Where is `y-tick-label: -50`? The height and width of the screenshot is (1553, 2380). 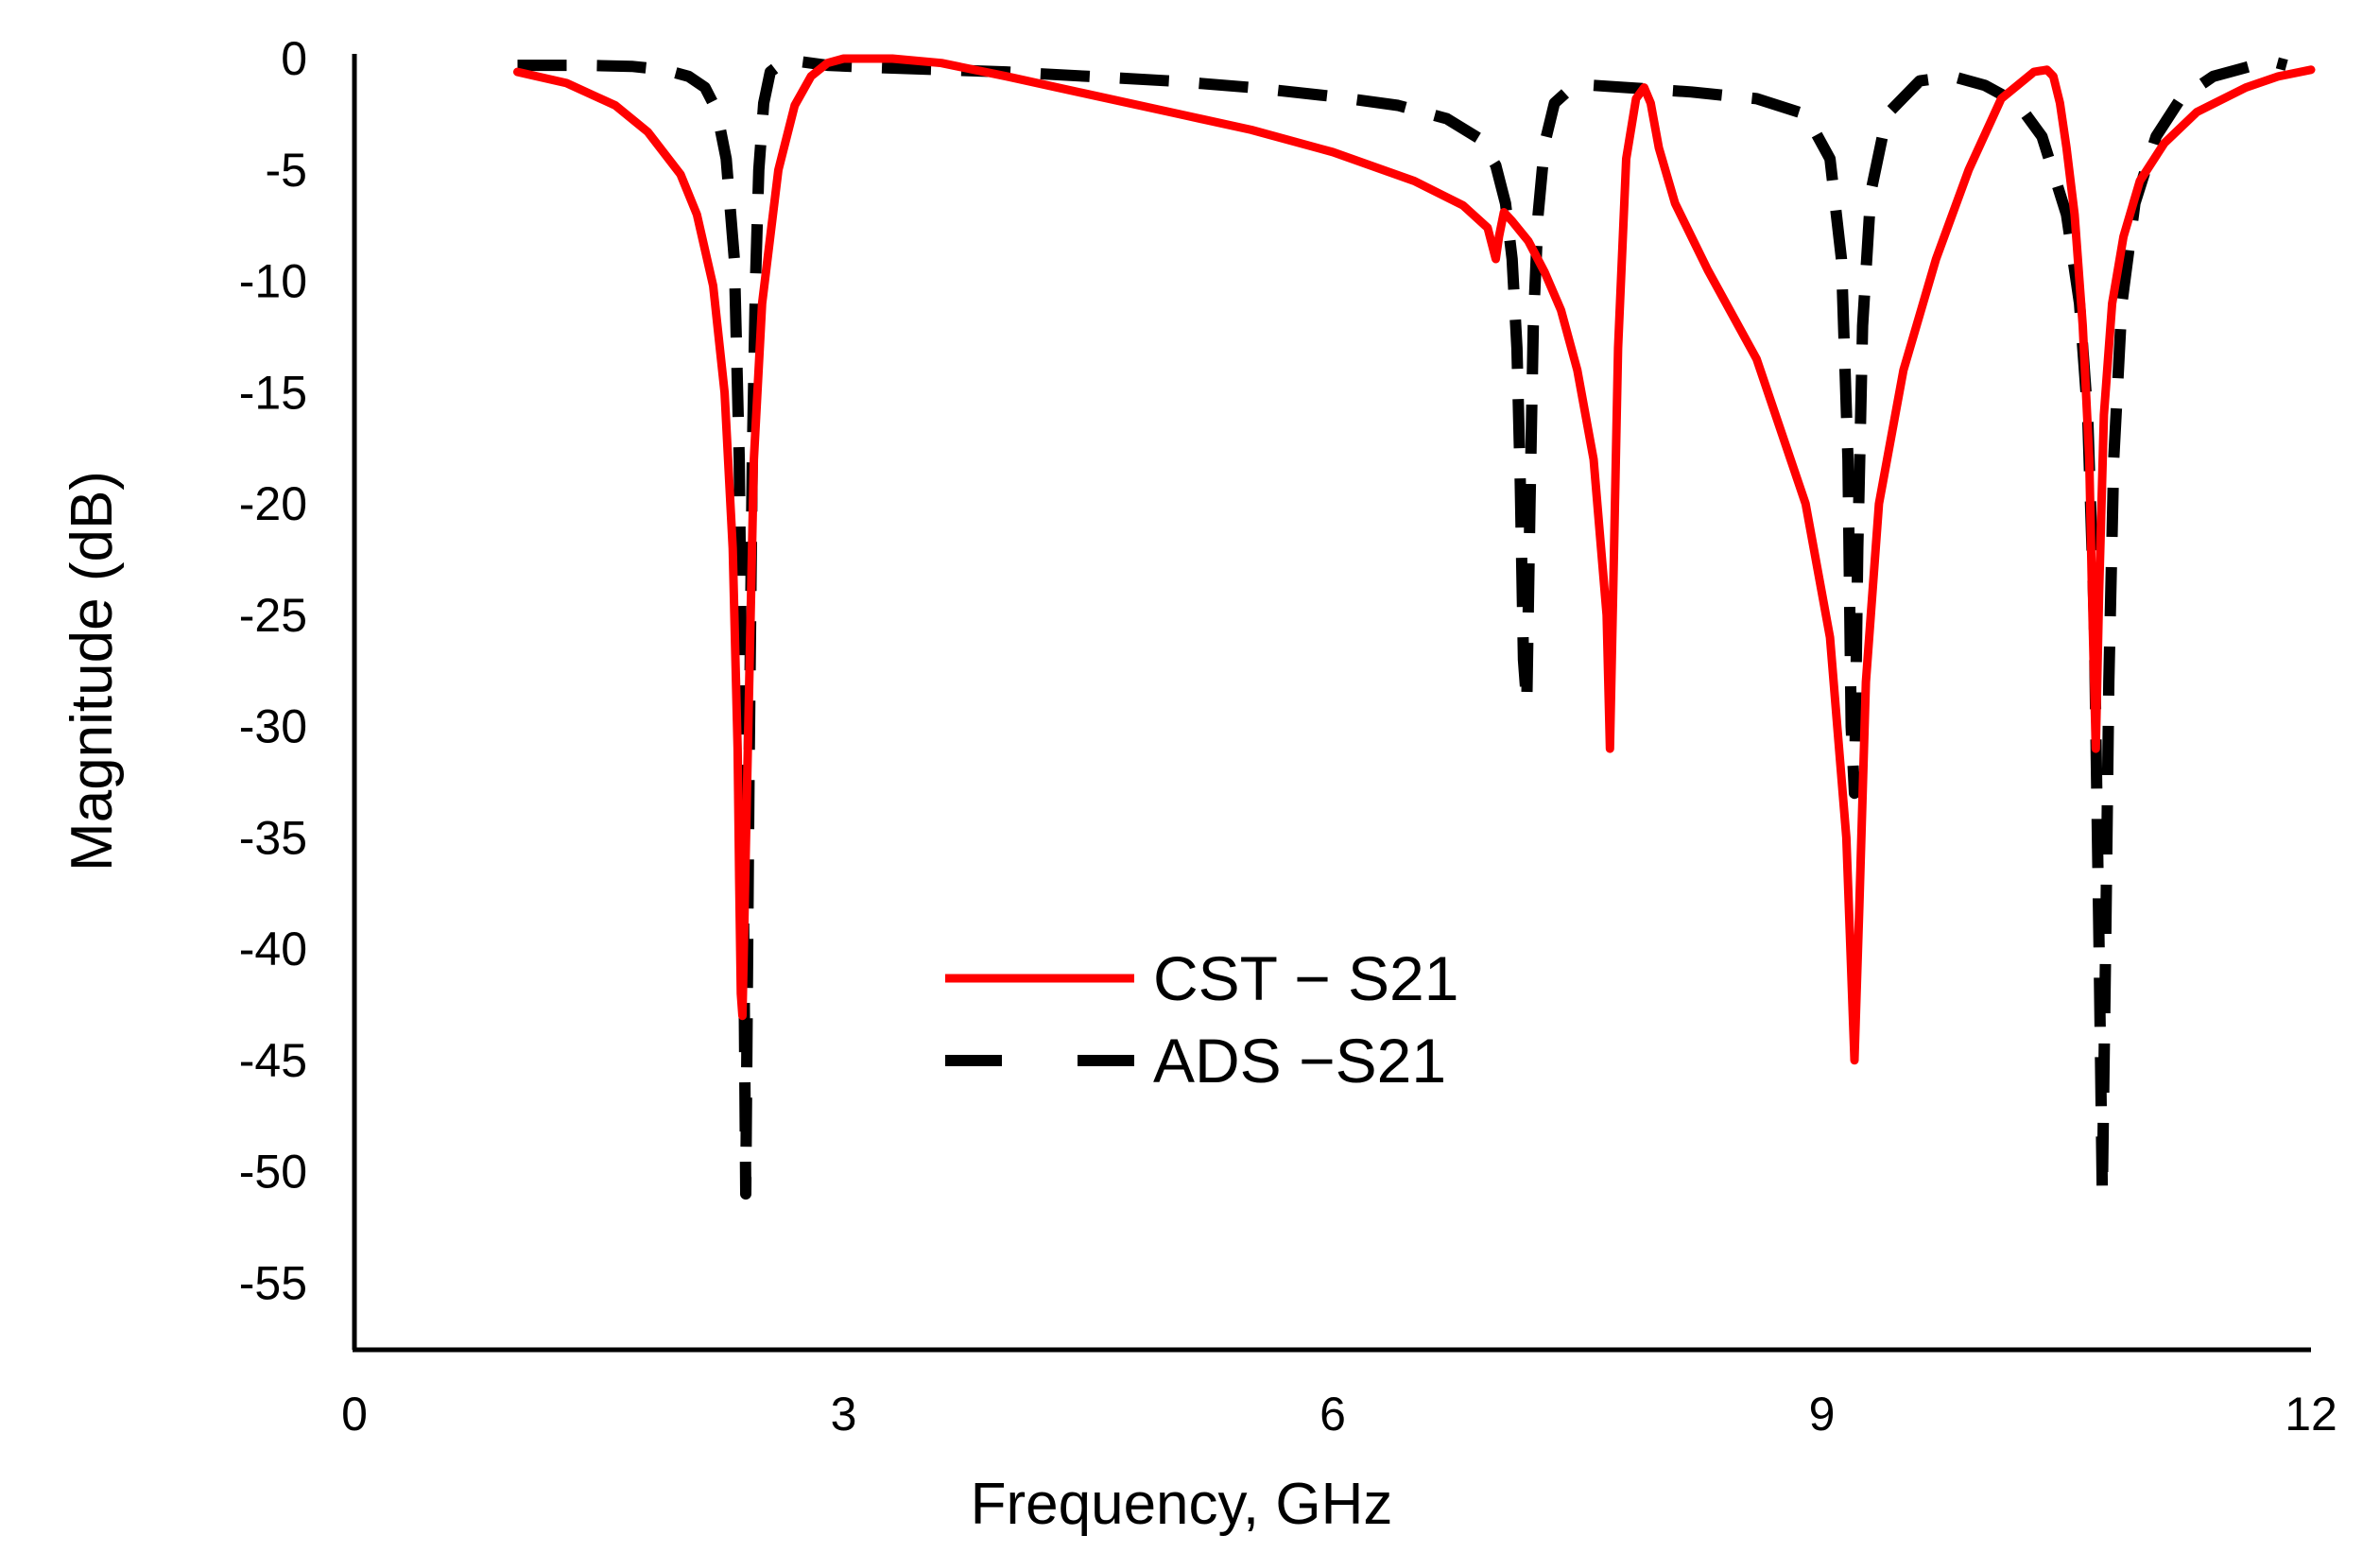
y-tick-label: -50 is located at coordinates (273, 1172).